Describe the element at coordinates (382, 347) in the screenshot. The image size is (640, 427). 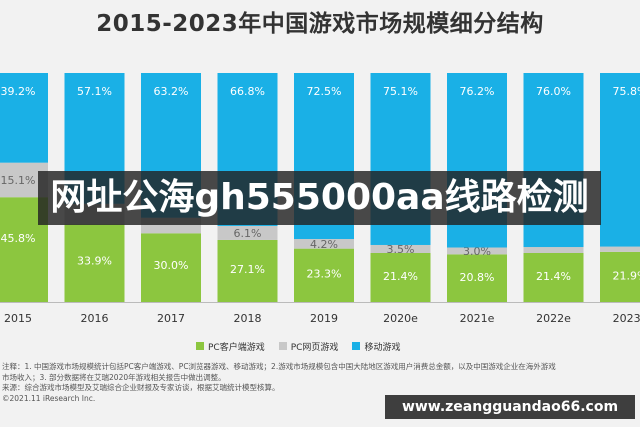
I see `legend-label: 移动游戏` at that location.